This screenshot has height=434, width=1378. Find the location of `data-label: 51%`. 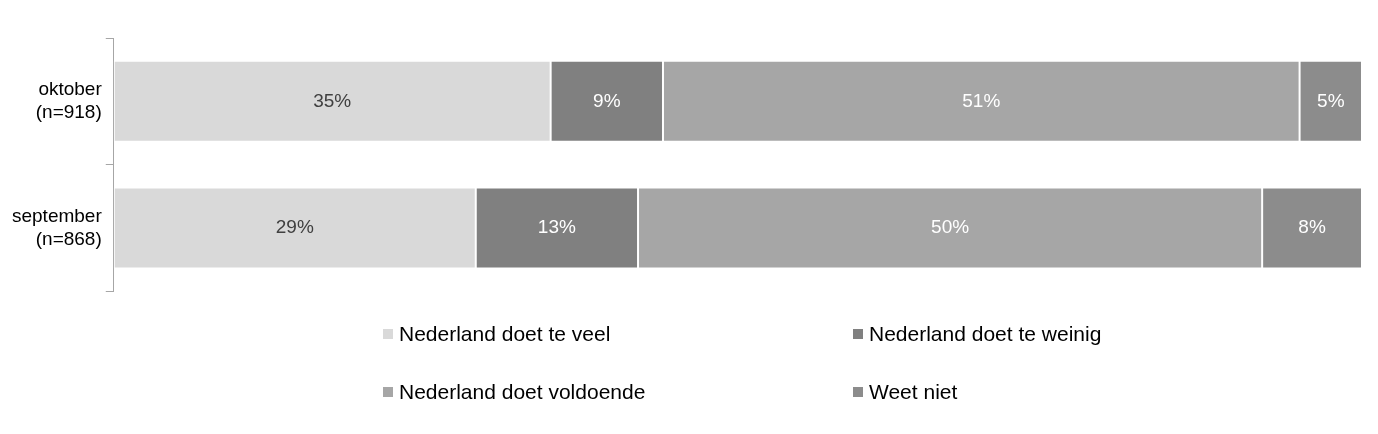

data-label: 51% is located at coordinates (981, 100).